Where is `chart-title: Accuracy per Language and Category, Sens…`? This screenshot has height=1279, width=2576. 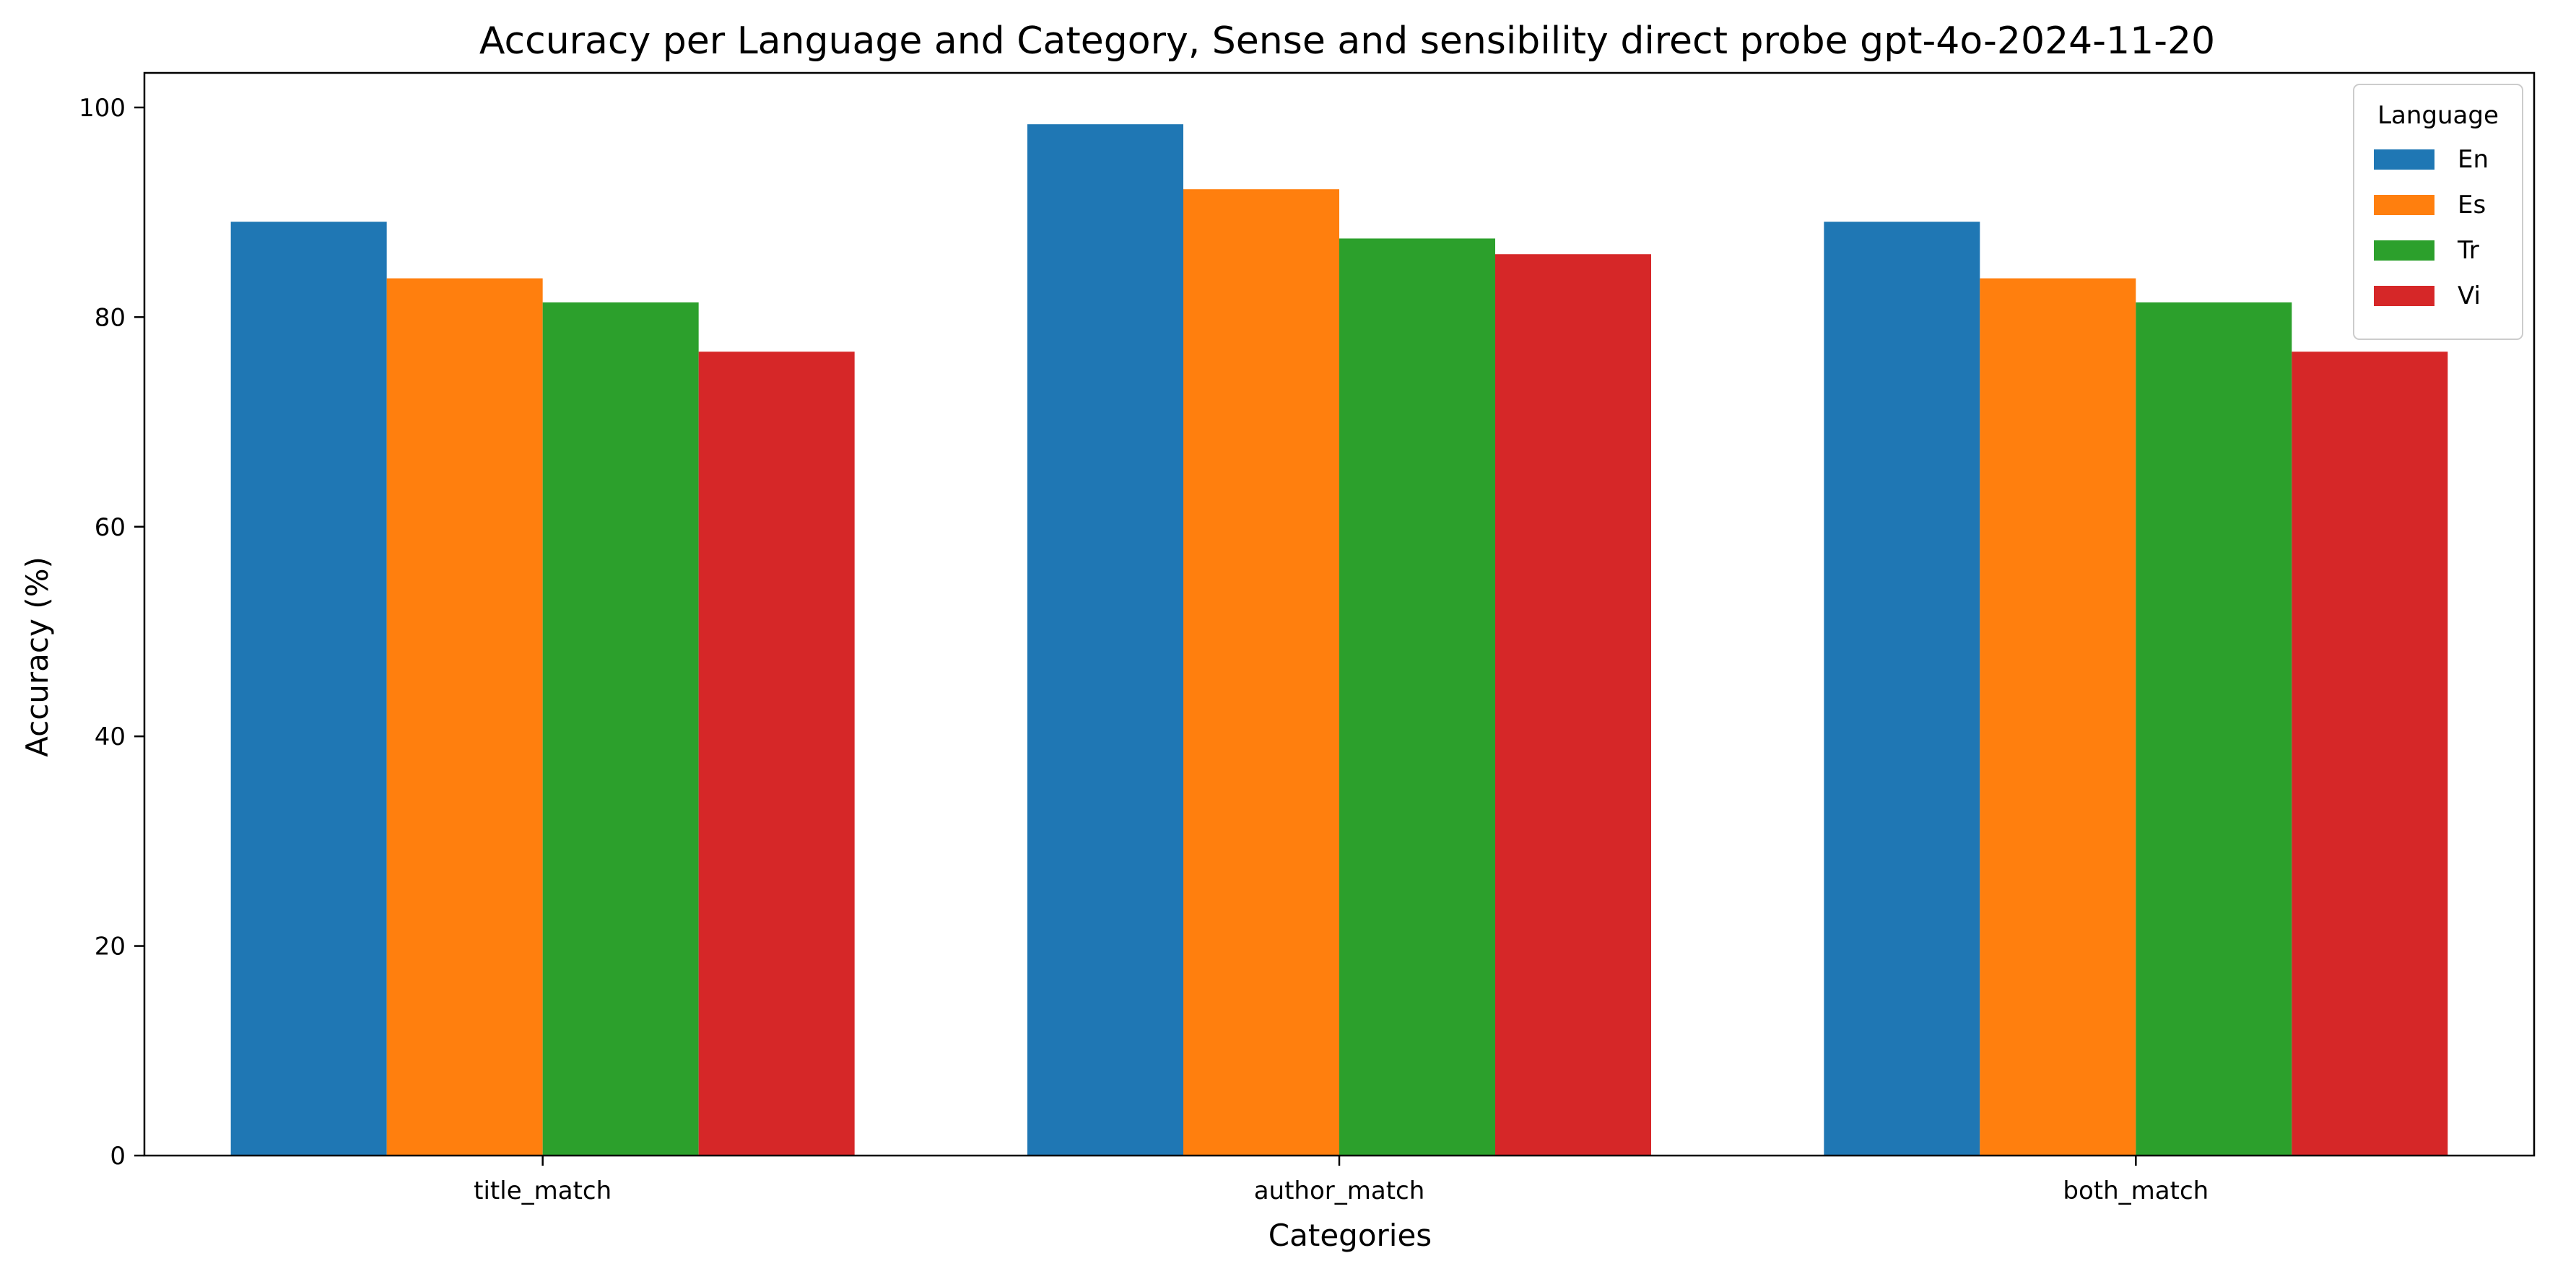
chart-title: Accuracy per Language and Category, Sens… is located at coordinates (1347, 41).